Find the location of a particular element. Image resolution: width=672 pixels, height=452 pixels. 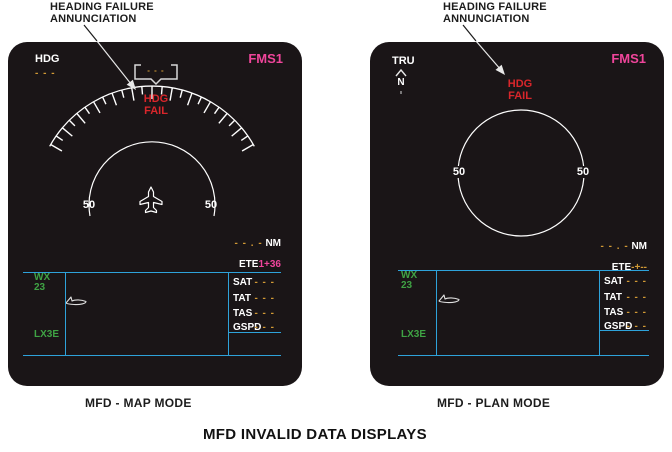

ete-readout: ETE1+36 is located at coordinates (260, 264).